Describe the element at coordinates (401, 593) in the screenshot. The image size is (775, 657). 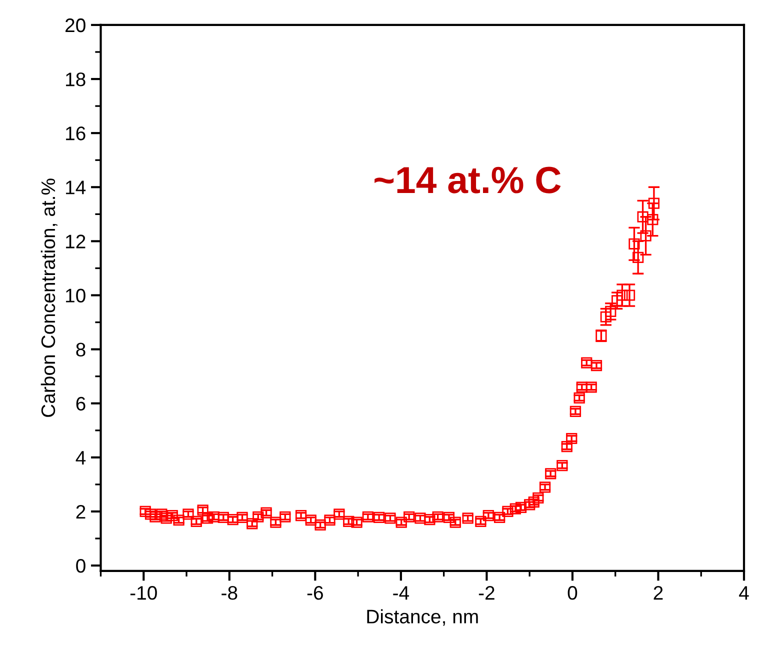
I see `x-tick-label: -4` at that location.